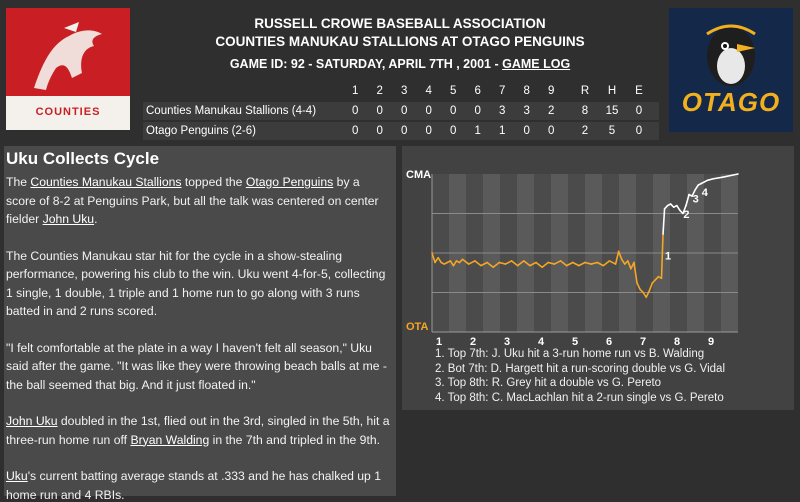 The image size is (800, 502). What do you see at coordinates (677, 342) in the screenshot?
I see `inning-tick-label: 8` at bounding box center [677, 342].